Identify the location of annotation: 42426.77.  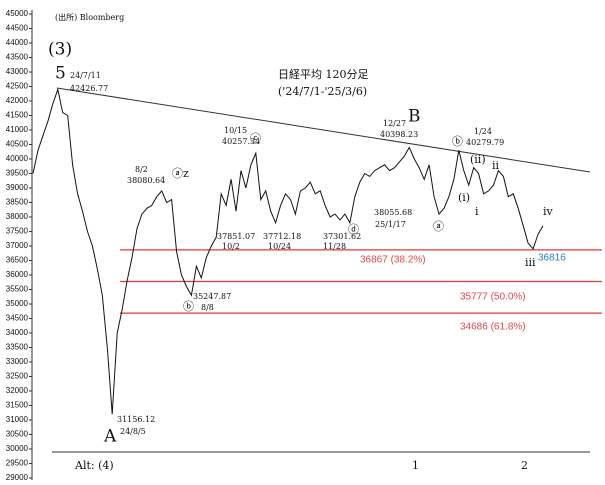
(89, 88).